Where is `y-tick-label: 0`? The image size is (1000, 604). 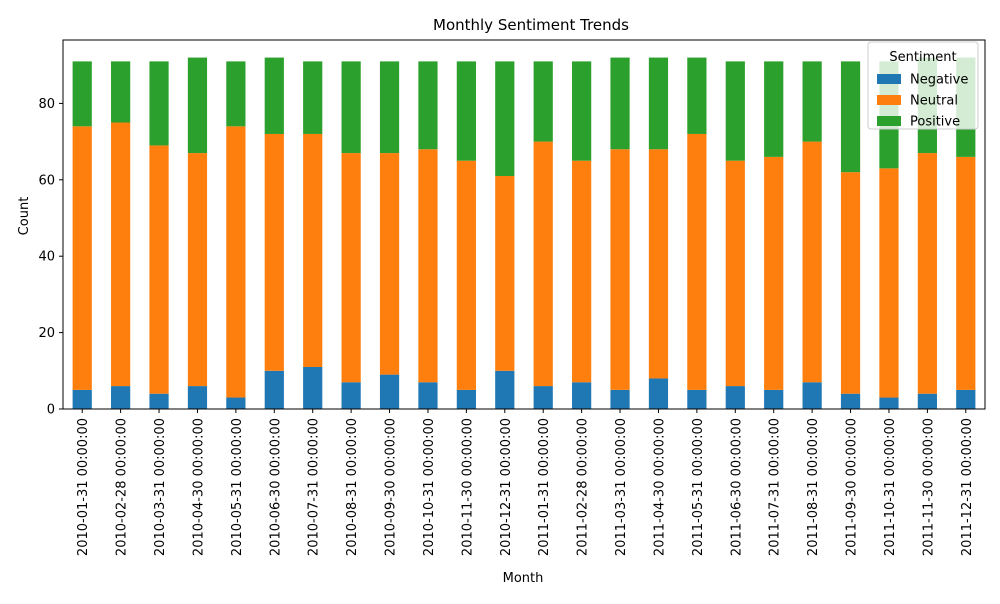
y-tick-label: 0 is located at coordinates (51, 410).